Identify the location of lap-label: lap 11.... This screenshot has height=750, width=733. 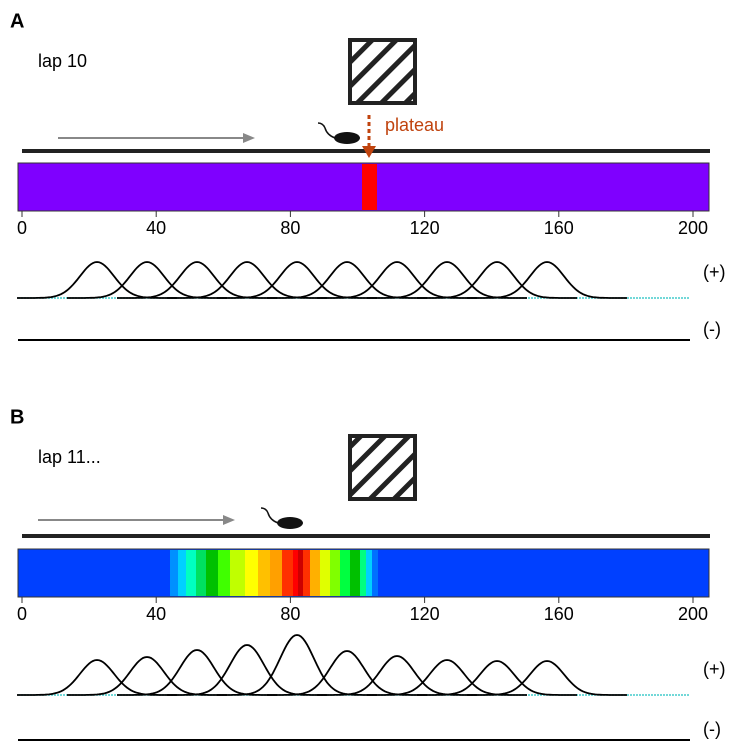
(69, 457).